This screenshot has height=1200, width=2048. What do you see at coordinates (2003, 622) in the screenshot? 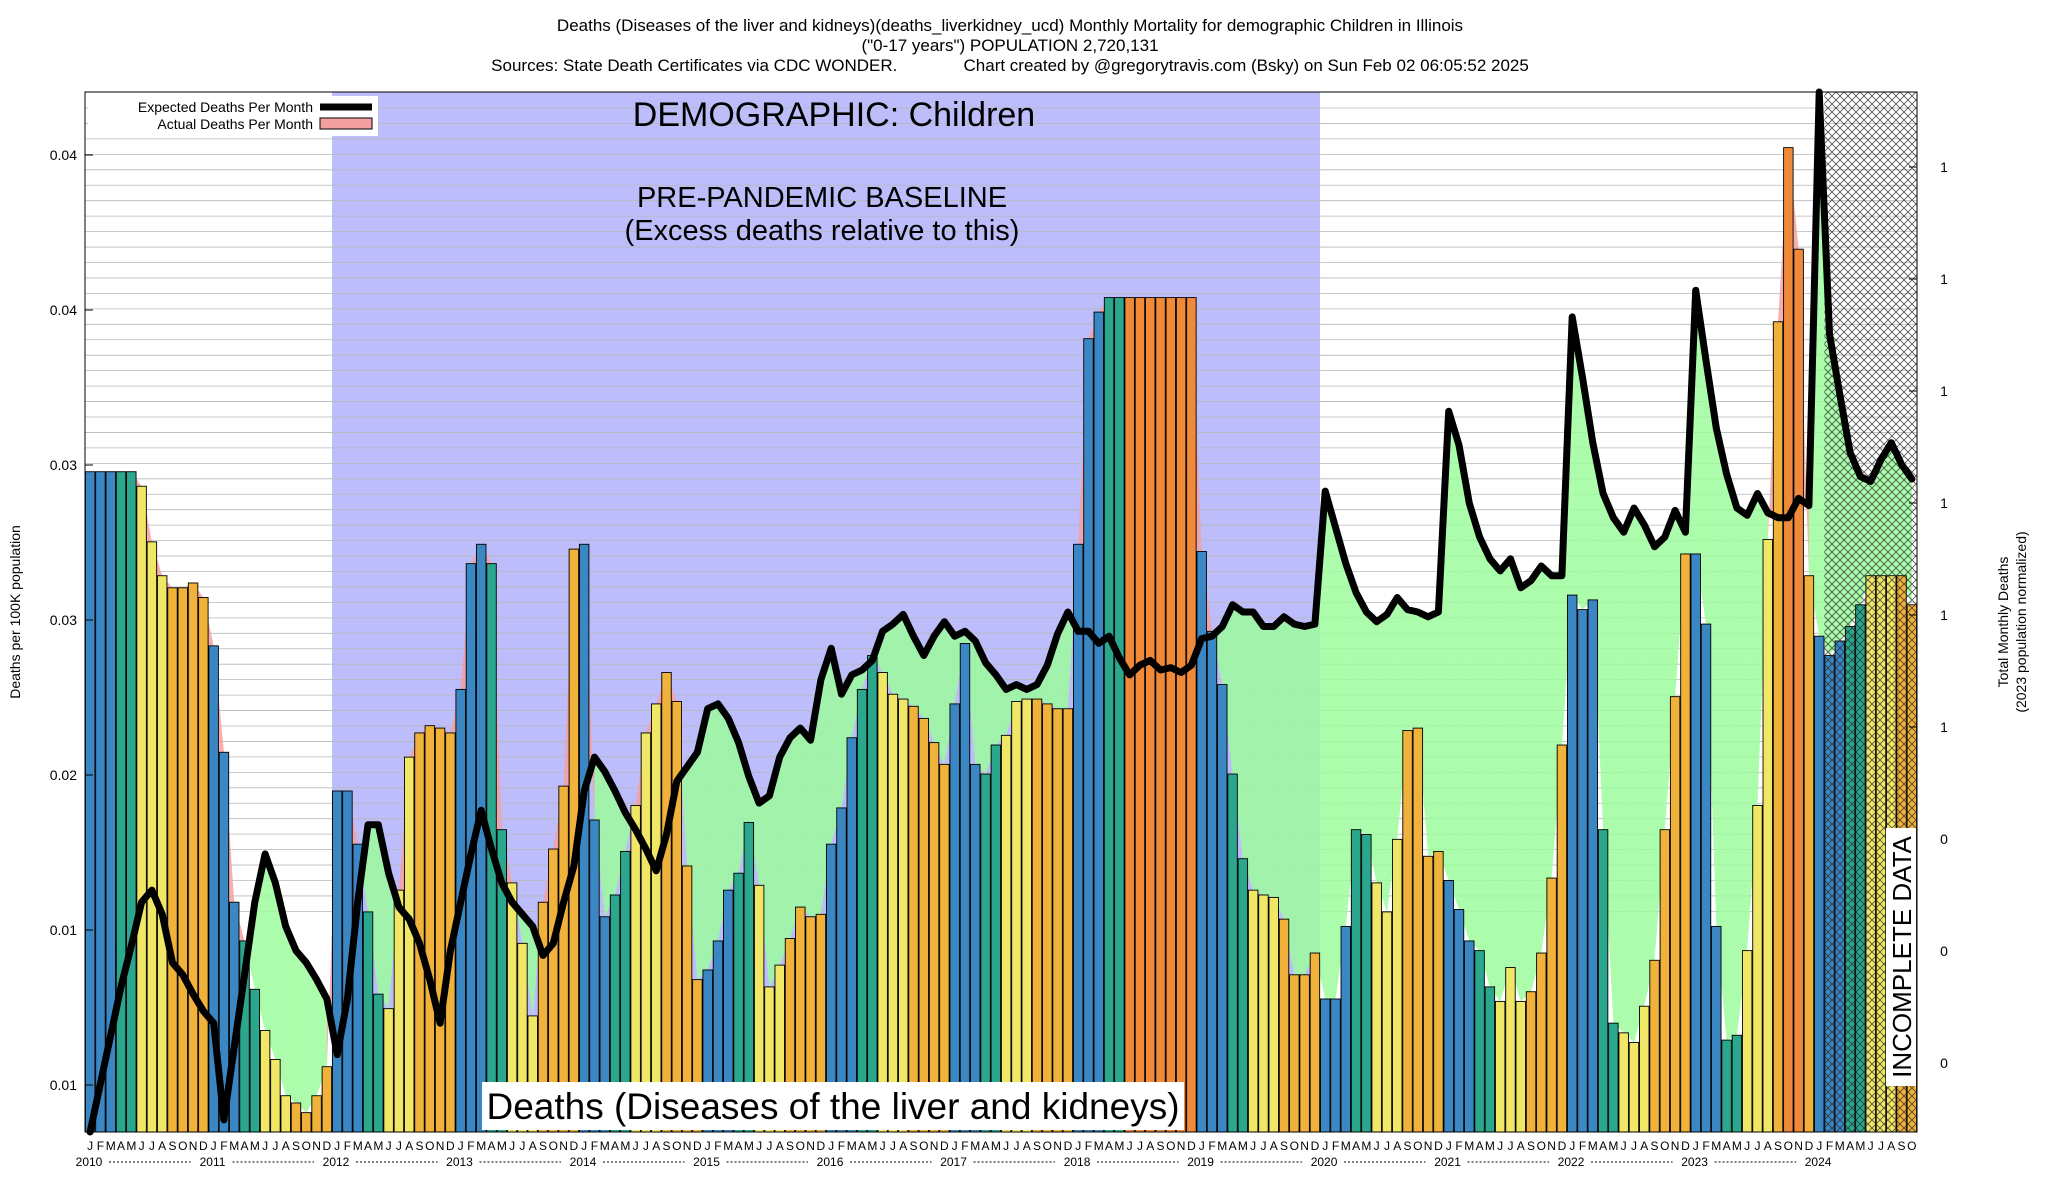
I see `y-axis-label-right-1: Total Monthly Deaths` at bounding box center [2003, 622].